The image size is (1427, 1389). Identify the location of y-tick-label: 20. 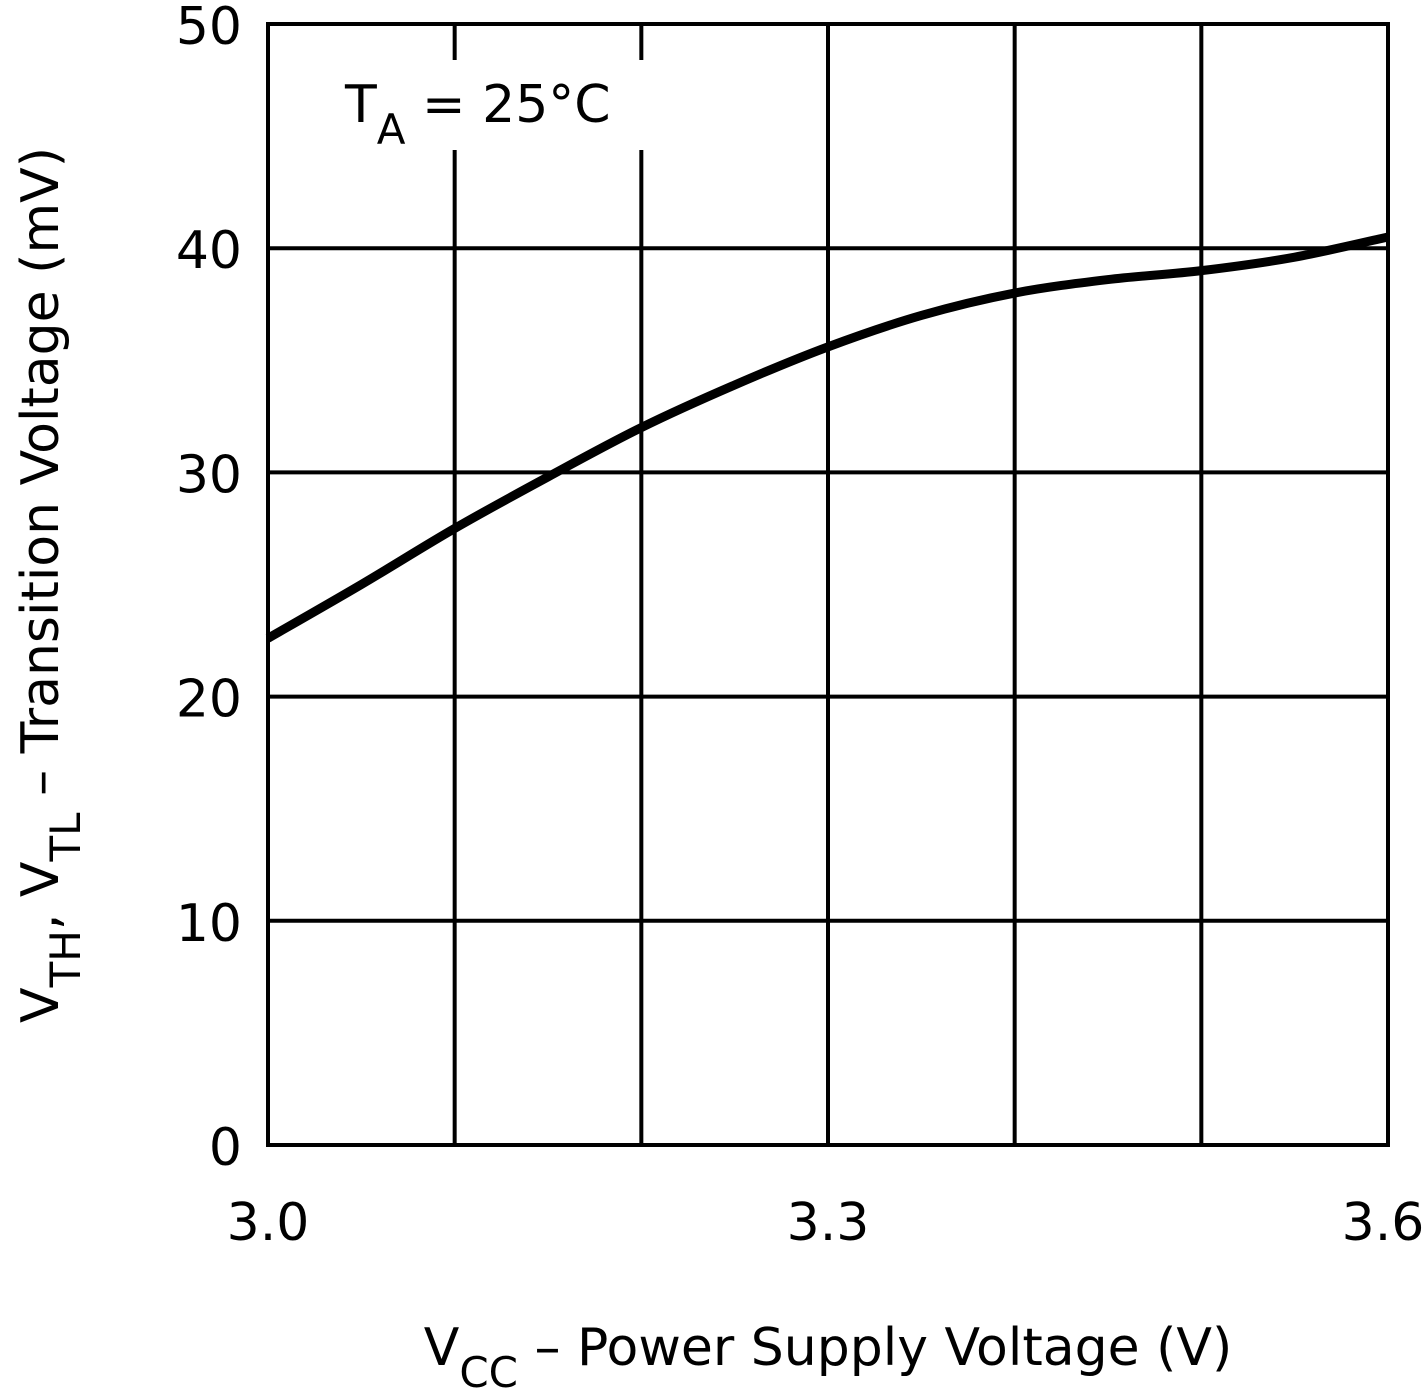
(209, 700).